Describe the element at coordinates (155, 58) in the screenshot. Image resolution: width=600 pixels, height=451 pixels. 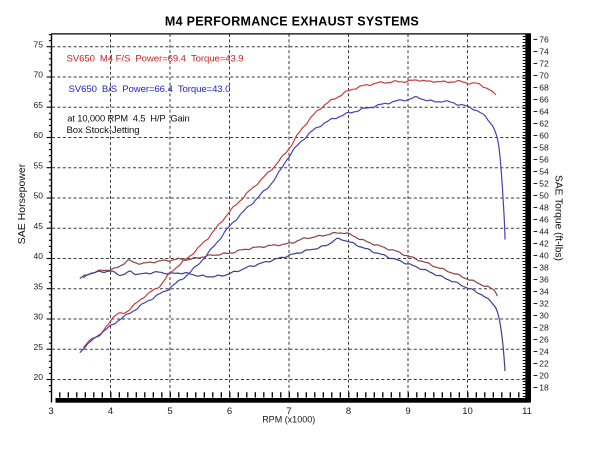
I see `svg-text:SV650 M4 F/S Power=69.4 Tor: SV650 M4 F/S Power=69.4 Torque=43.9` at that location.